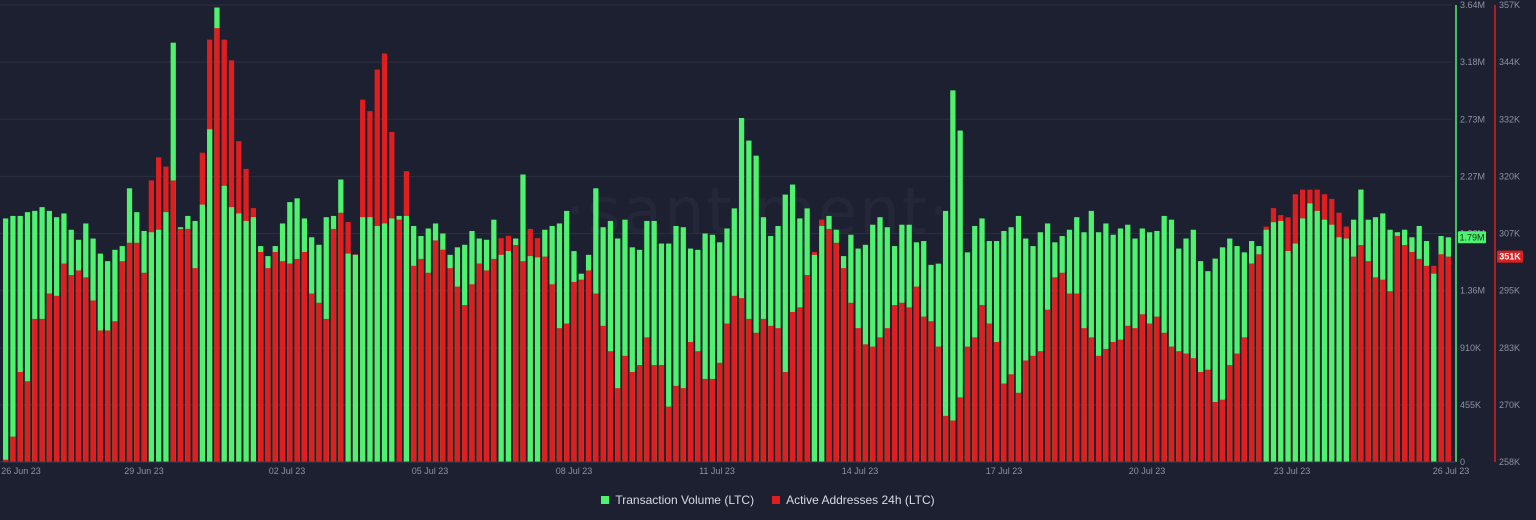  Describe the element at coordinates (1509, 119) in the screenshot. I see `y-right-tick-label: 332K` at that location.